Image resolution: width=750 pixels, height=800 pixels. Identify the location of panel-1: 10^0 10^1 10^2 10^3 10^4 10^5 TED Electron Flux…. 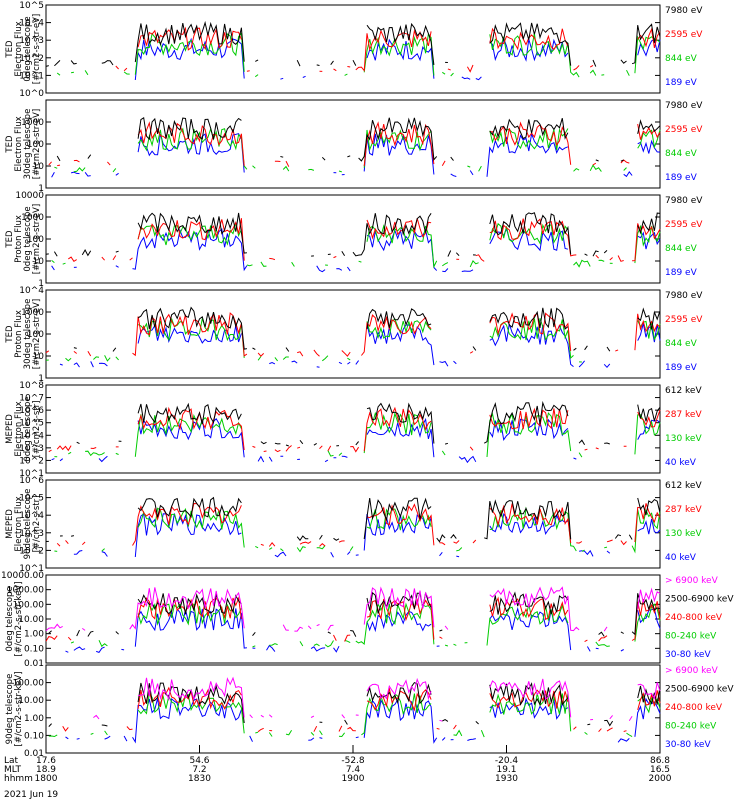
(354, 50).